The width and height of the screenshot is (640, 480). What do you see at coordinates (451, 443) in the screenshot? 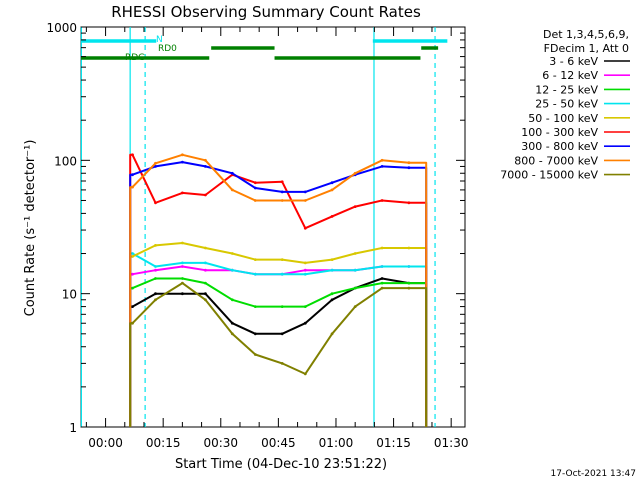
I see `x-tick-label-6: 01:30` at bounding box center [451, 443].